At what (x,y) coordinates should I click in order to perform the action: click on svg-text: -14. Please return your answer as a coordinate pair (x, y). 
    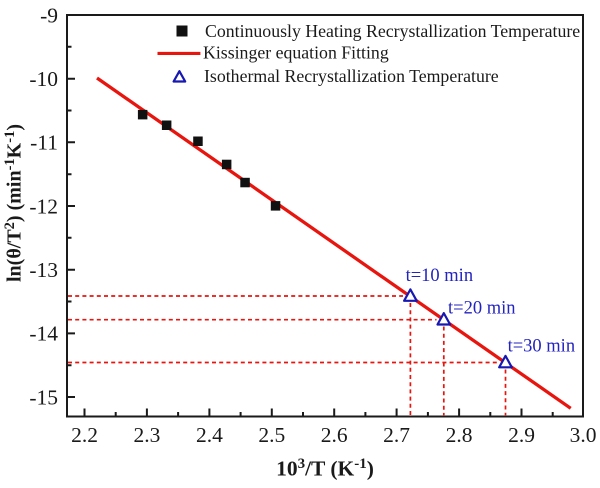
    Looking at the image, I should click on (43, 334).